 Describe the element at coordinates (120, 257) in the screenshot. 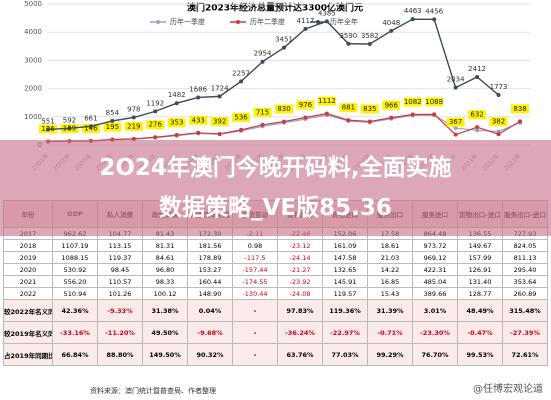

I see `table-cell: 119.37` at that location.